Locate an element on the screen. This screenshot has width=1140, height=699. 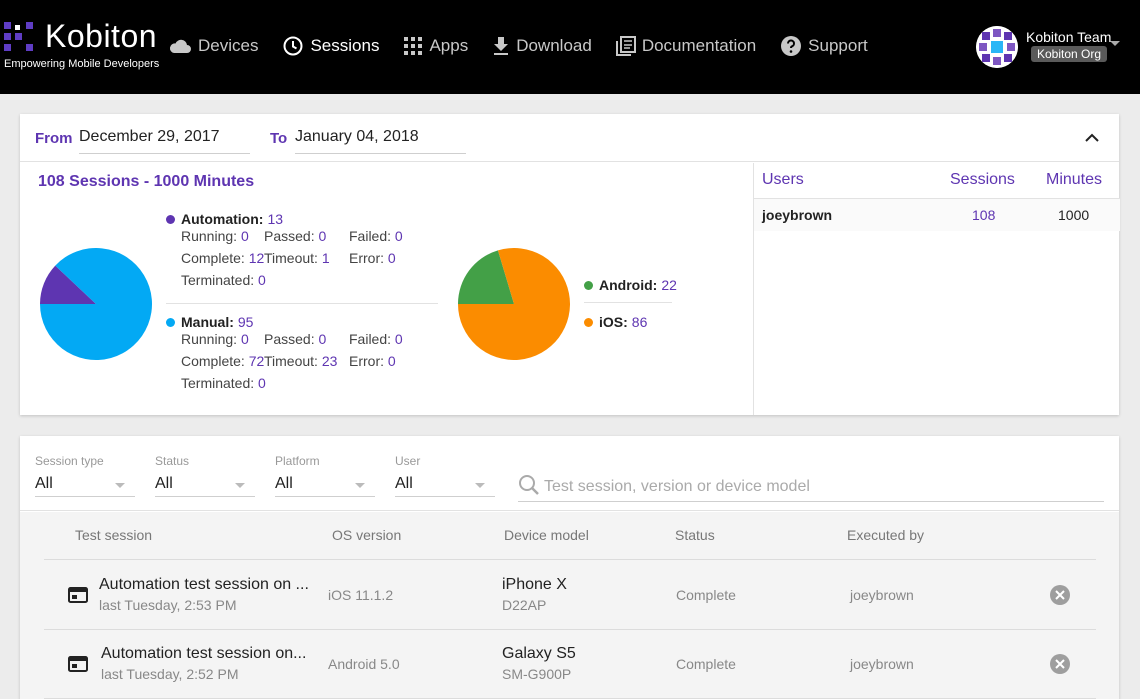
session-type-pie-chart is located at coordinates (96, 304).